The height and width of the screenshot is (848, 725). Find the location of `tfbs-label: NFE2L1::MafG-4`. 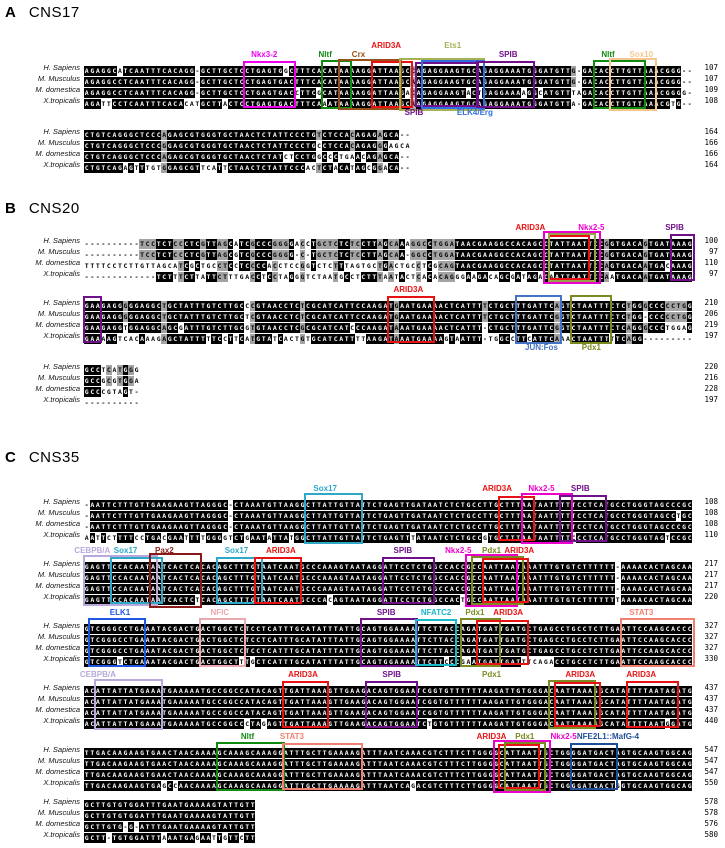

tfbs-label: NFE2L1::MafG-4 is located at coordinates (608, 736).